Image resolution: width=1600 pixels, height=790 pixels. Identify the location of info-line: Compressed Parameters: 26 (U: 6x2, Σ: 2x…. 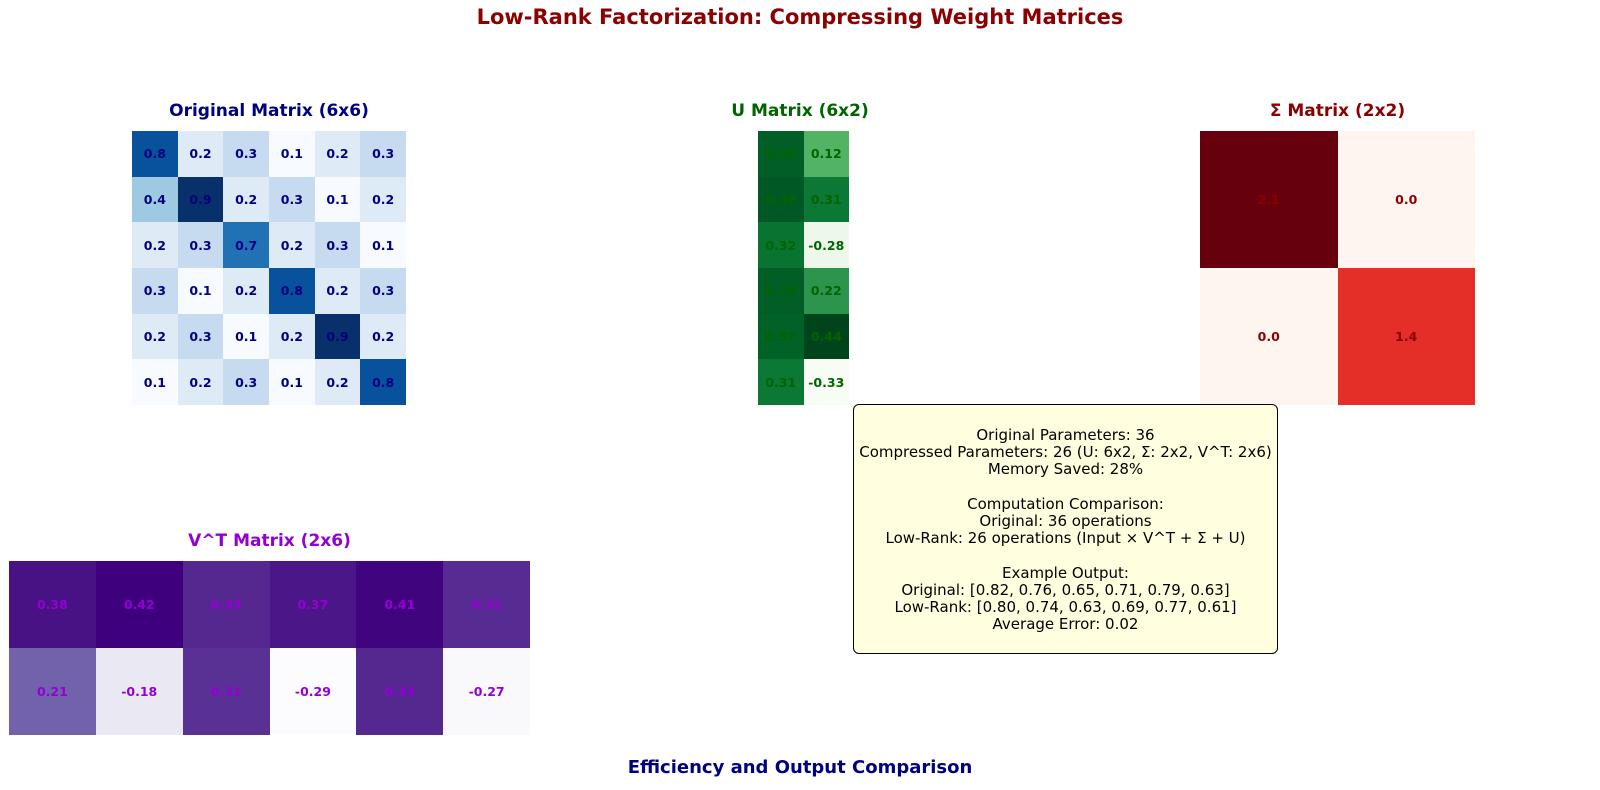
(1065, 452).